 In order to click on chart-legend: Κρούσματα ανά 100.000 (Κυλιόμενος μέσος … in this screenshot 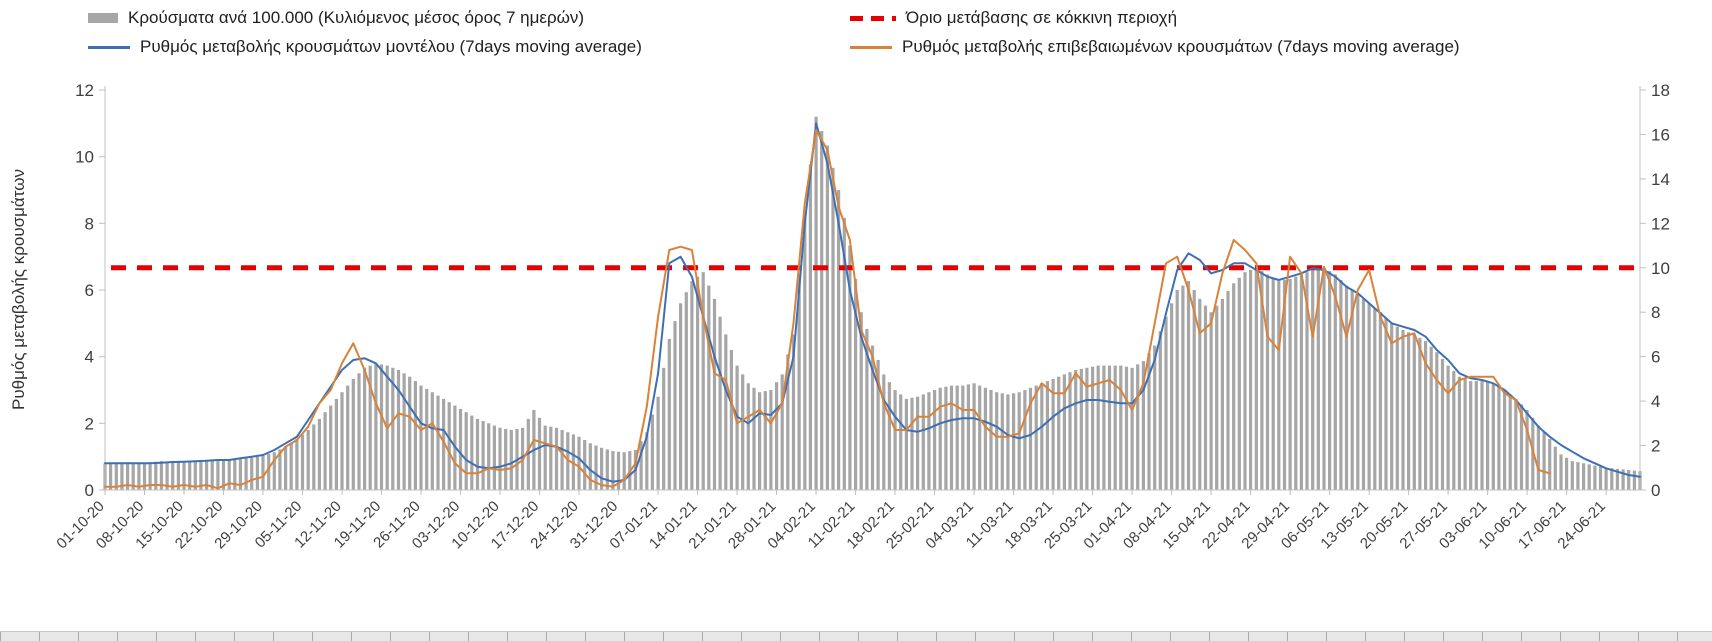, I will do `click(878, 32)`.